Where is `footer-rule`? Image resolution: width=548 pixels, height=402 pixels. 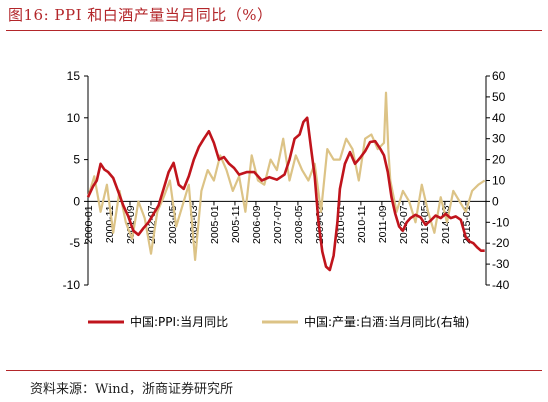
footer-rule is located at coordinates (274, 370).